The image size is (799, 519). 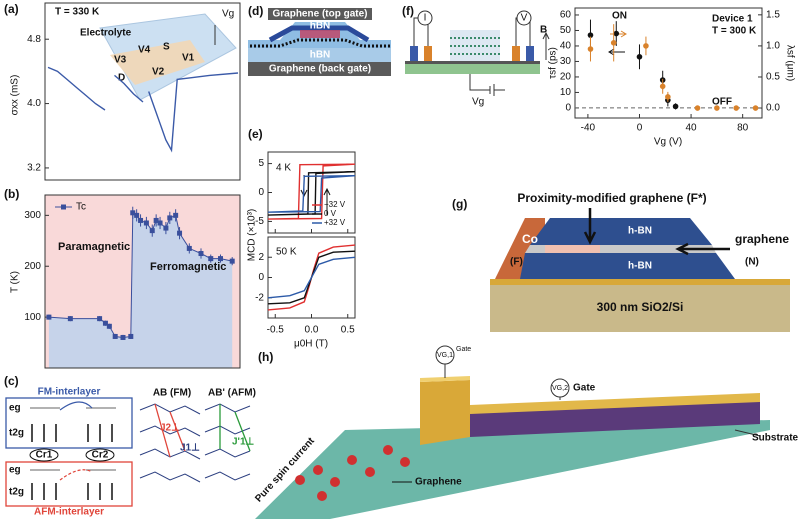 I want to click on inset-device, so click(x=168, y=57).